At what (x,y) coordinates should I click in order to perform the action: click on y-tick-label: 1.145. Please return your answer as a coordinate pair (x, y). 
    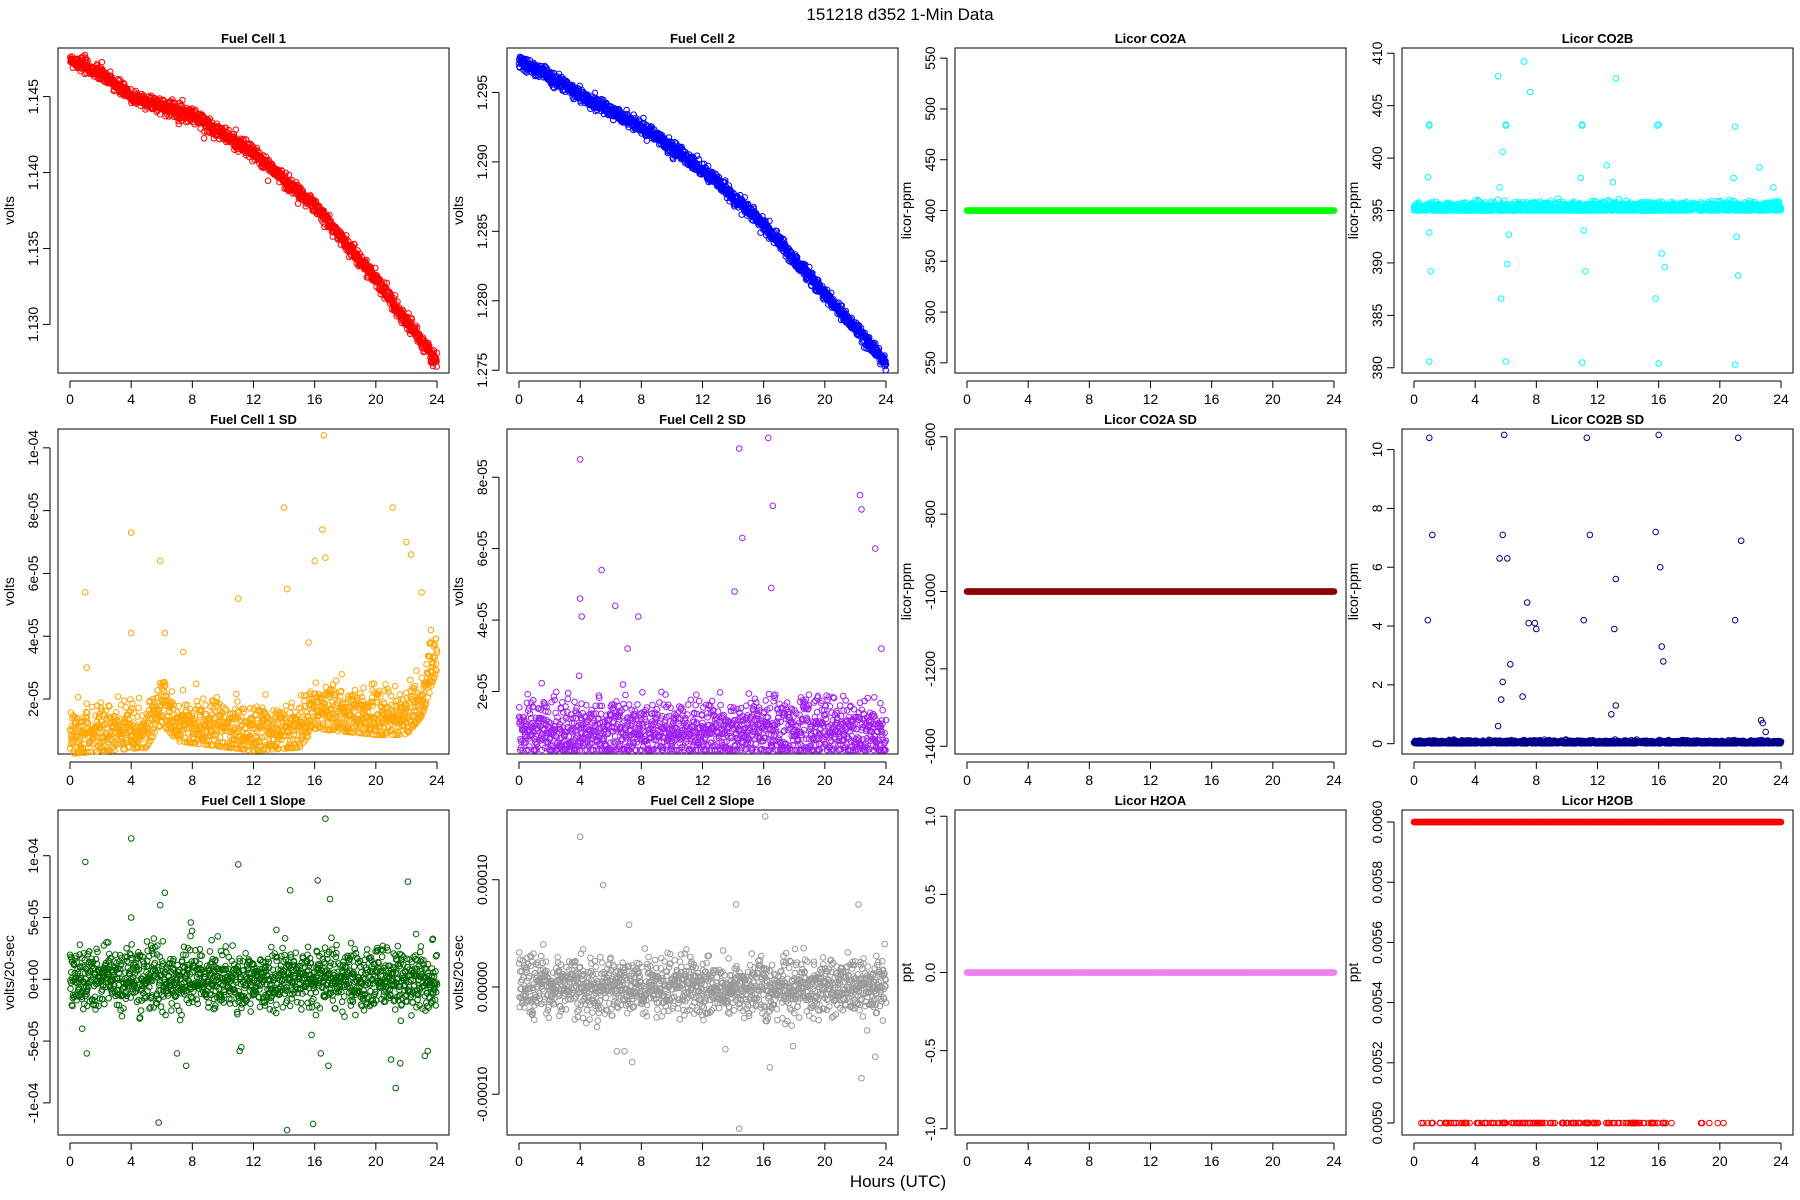
    Looking at the image, I should click on (33, 96).